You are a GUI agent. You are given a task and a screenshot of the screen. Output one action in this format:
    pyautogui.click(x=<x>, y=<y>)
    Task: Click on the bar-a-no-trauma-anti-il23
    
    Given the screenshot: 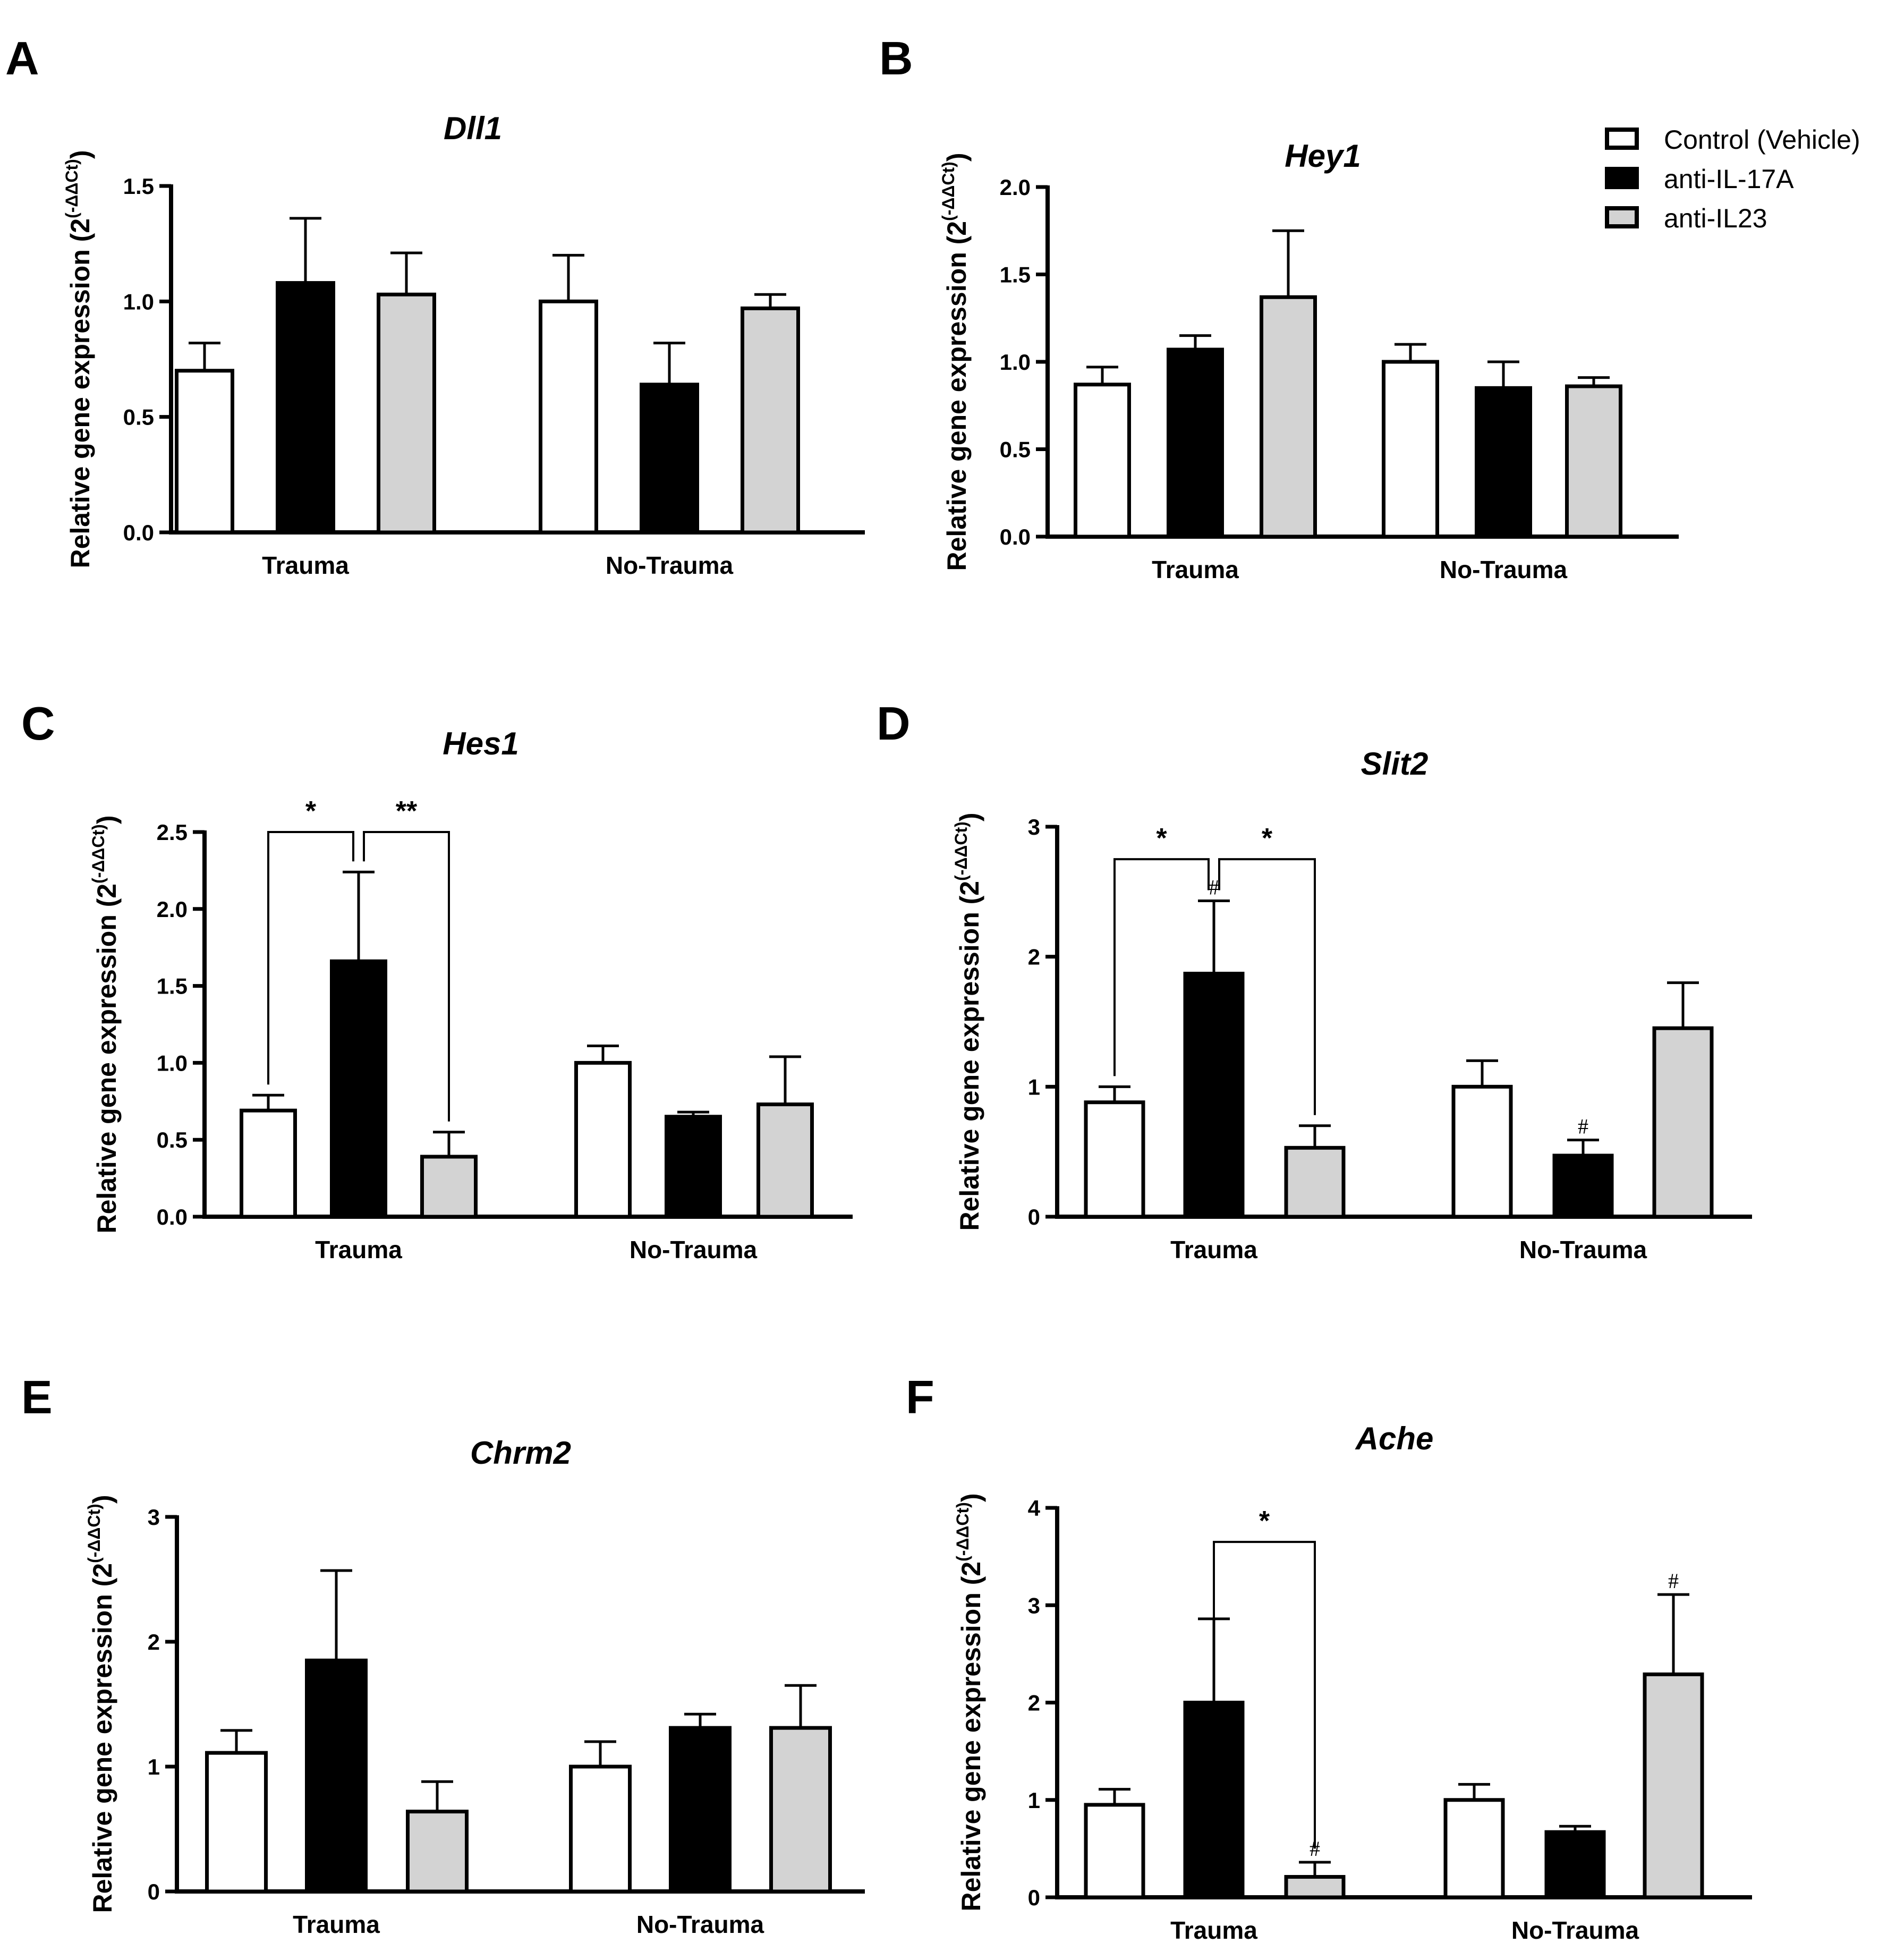 What is the action you would take?
    pyautogui.click(x=770, y=420)
    